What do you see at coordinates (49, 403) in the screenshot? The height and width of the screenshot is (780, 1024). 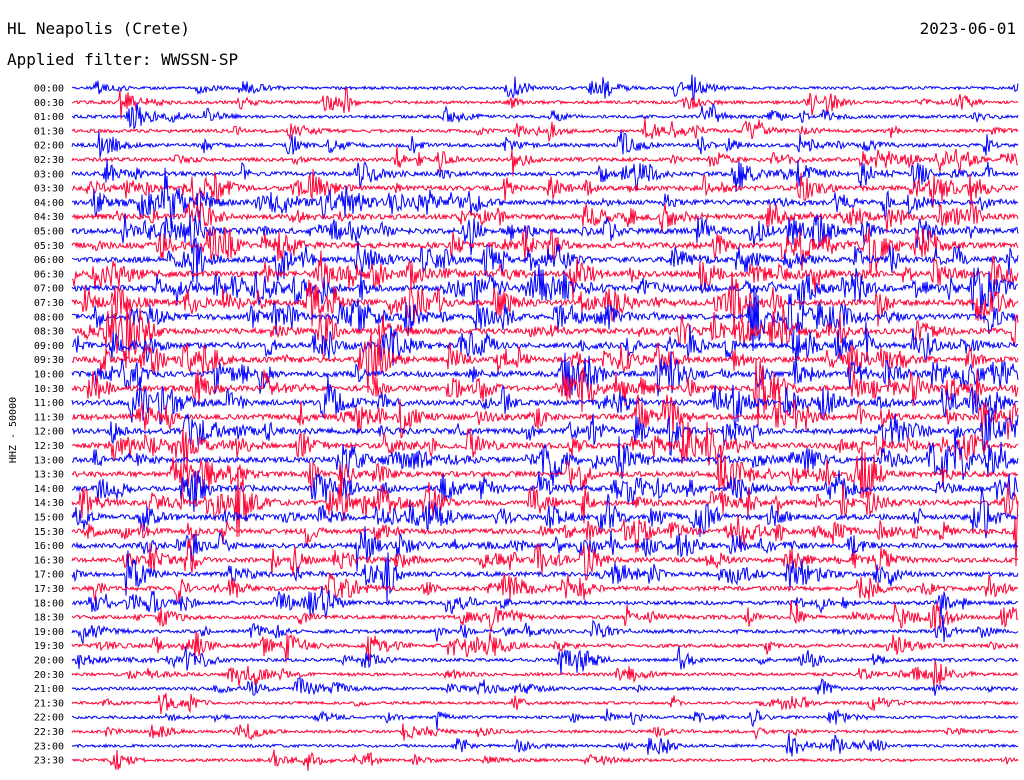 I see `tick-label: 11:00` at bounding box center [49, 403].